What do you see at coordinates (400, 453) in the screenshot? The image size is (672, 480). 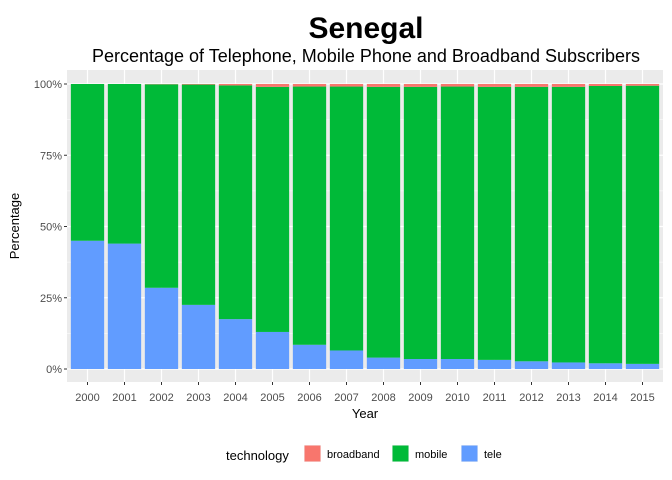 I see `legend-swatch-mobile` at bounding box center [400, 453].